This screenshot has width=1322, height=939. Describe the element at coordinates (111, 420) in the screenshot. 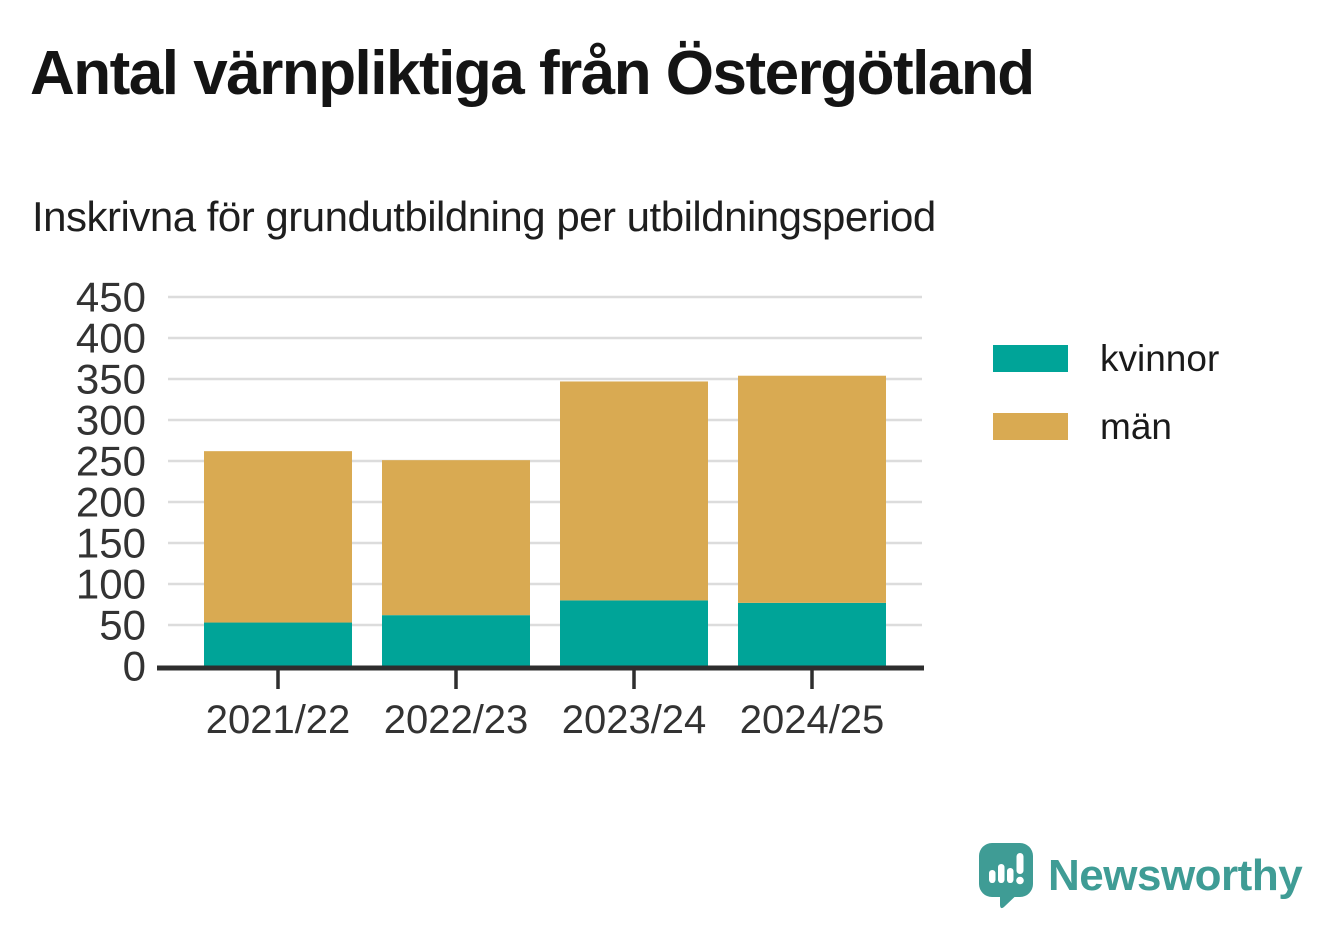

I see `y-axis-tick-label: 300` at that location.